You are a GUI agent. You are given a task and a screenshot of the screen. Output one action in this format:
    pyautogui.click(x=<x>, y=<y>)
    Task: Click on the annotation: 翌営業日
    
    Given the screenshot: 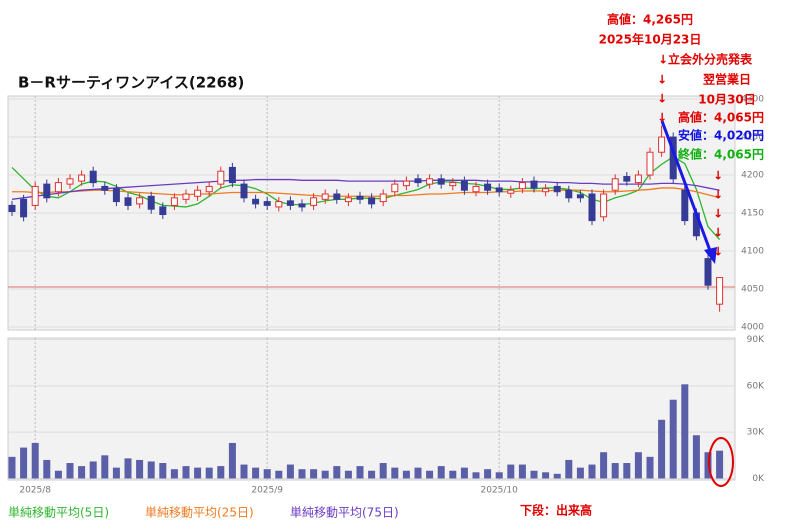 What is the action you would take?
    pyautogui.click(x=727, y=79)
    